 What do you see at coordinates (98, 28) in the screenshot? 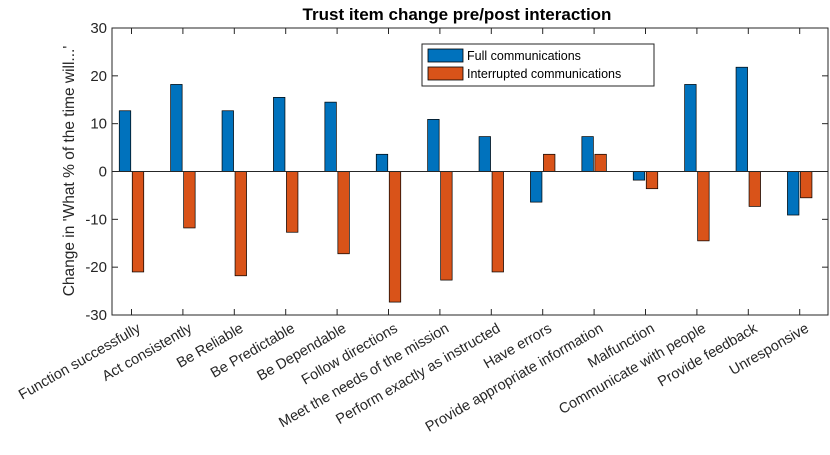
I see `y-tick-label: 30` at bounding box center [98, 28].